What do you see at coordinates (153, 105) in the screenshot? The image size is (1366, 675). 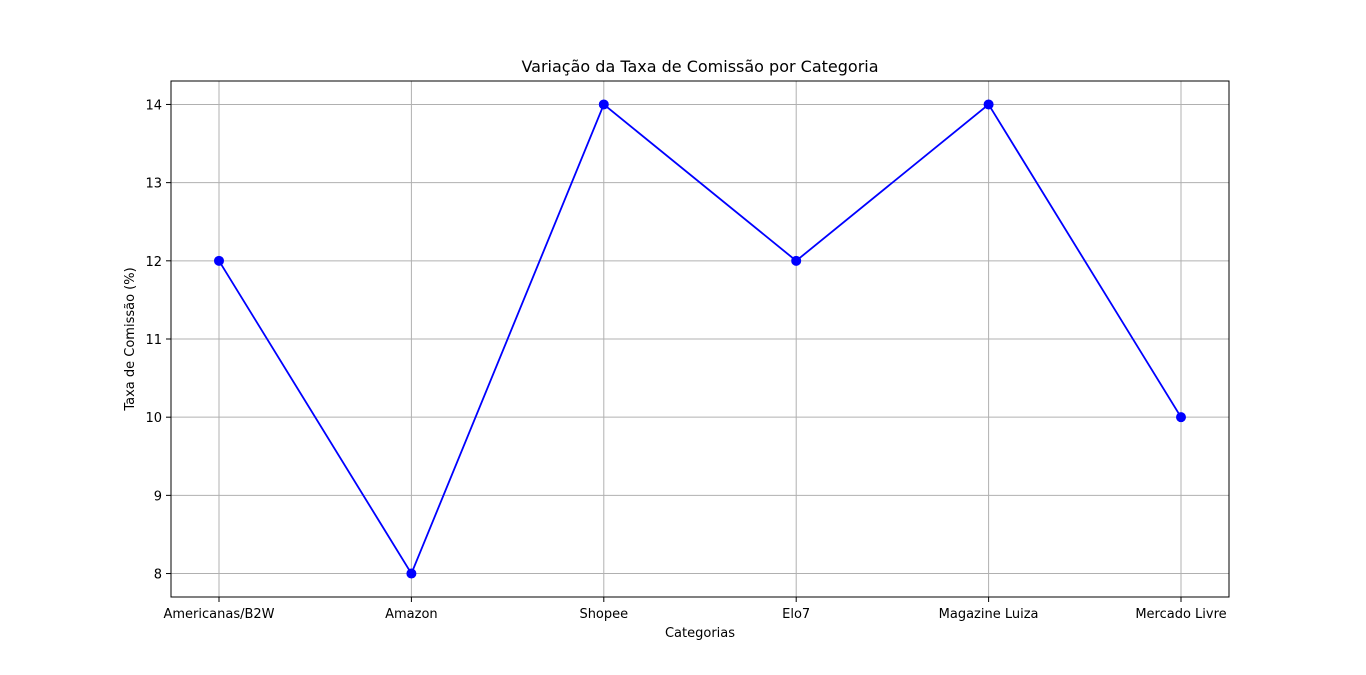 I see `y-tick-label: 14` at bounding box center [153, 105].